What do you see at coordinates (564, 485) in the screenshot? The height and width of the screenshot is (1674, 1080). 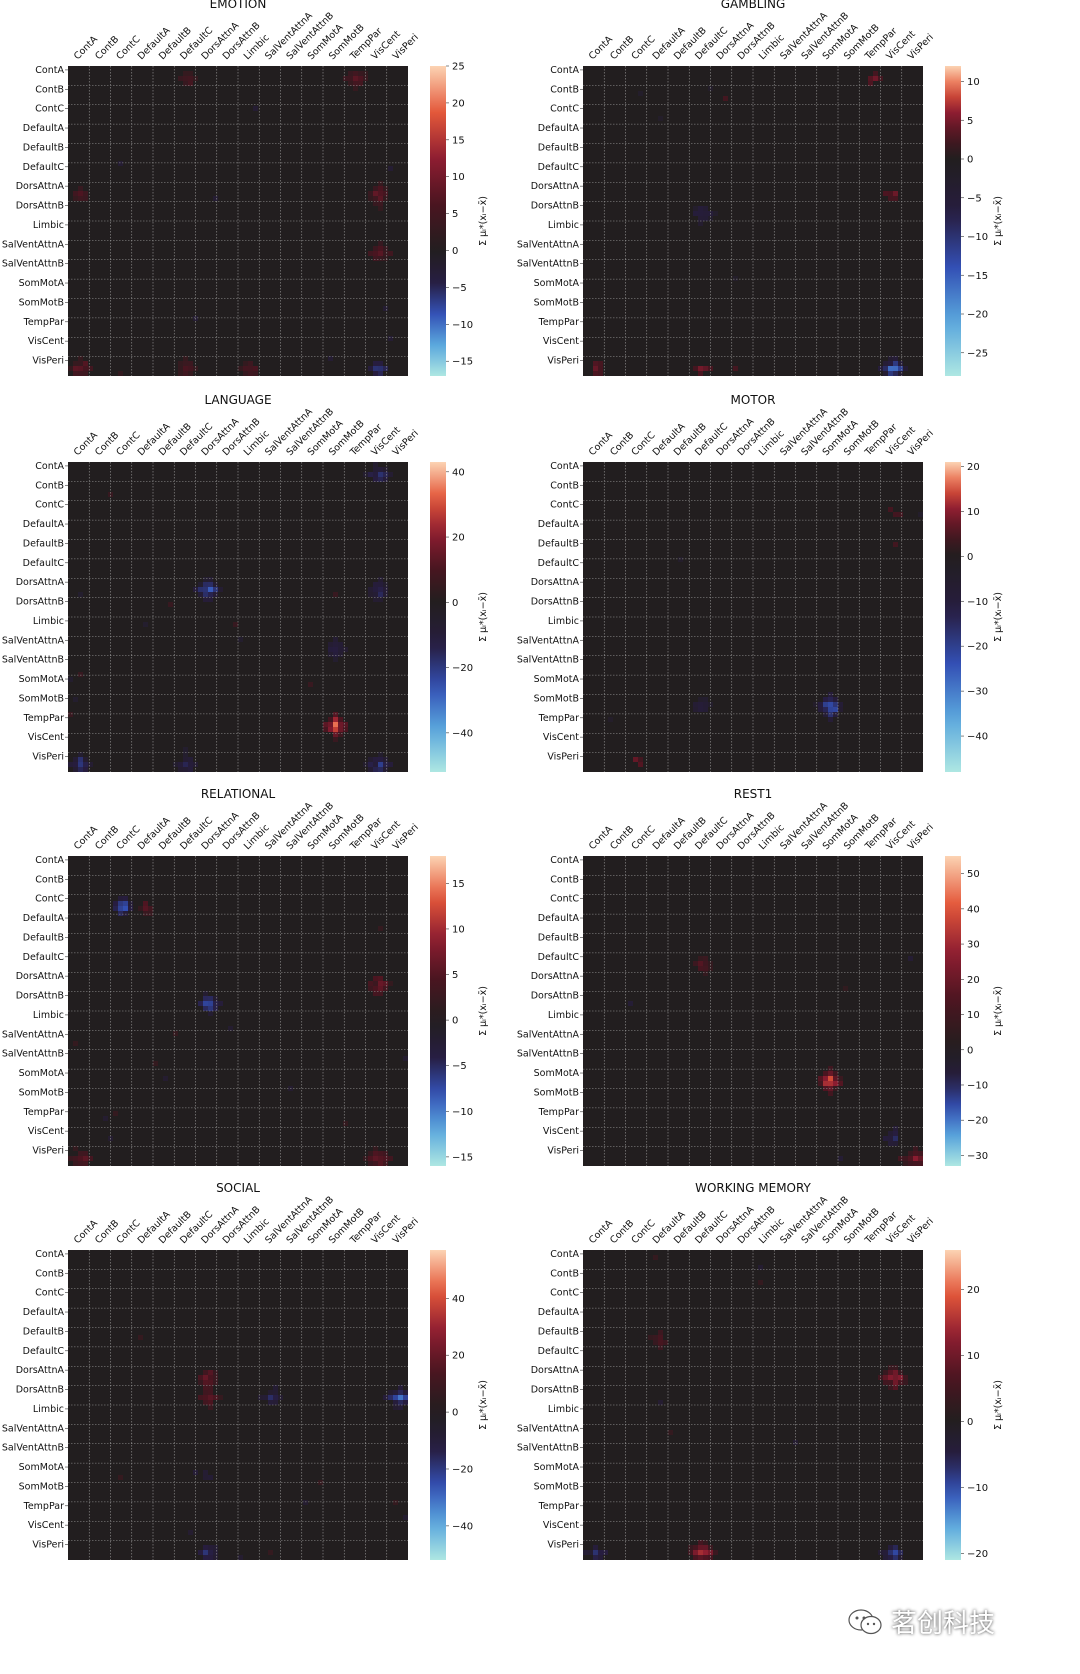 I see `y-tick-label: ContB` at bounding box center [564, 485].